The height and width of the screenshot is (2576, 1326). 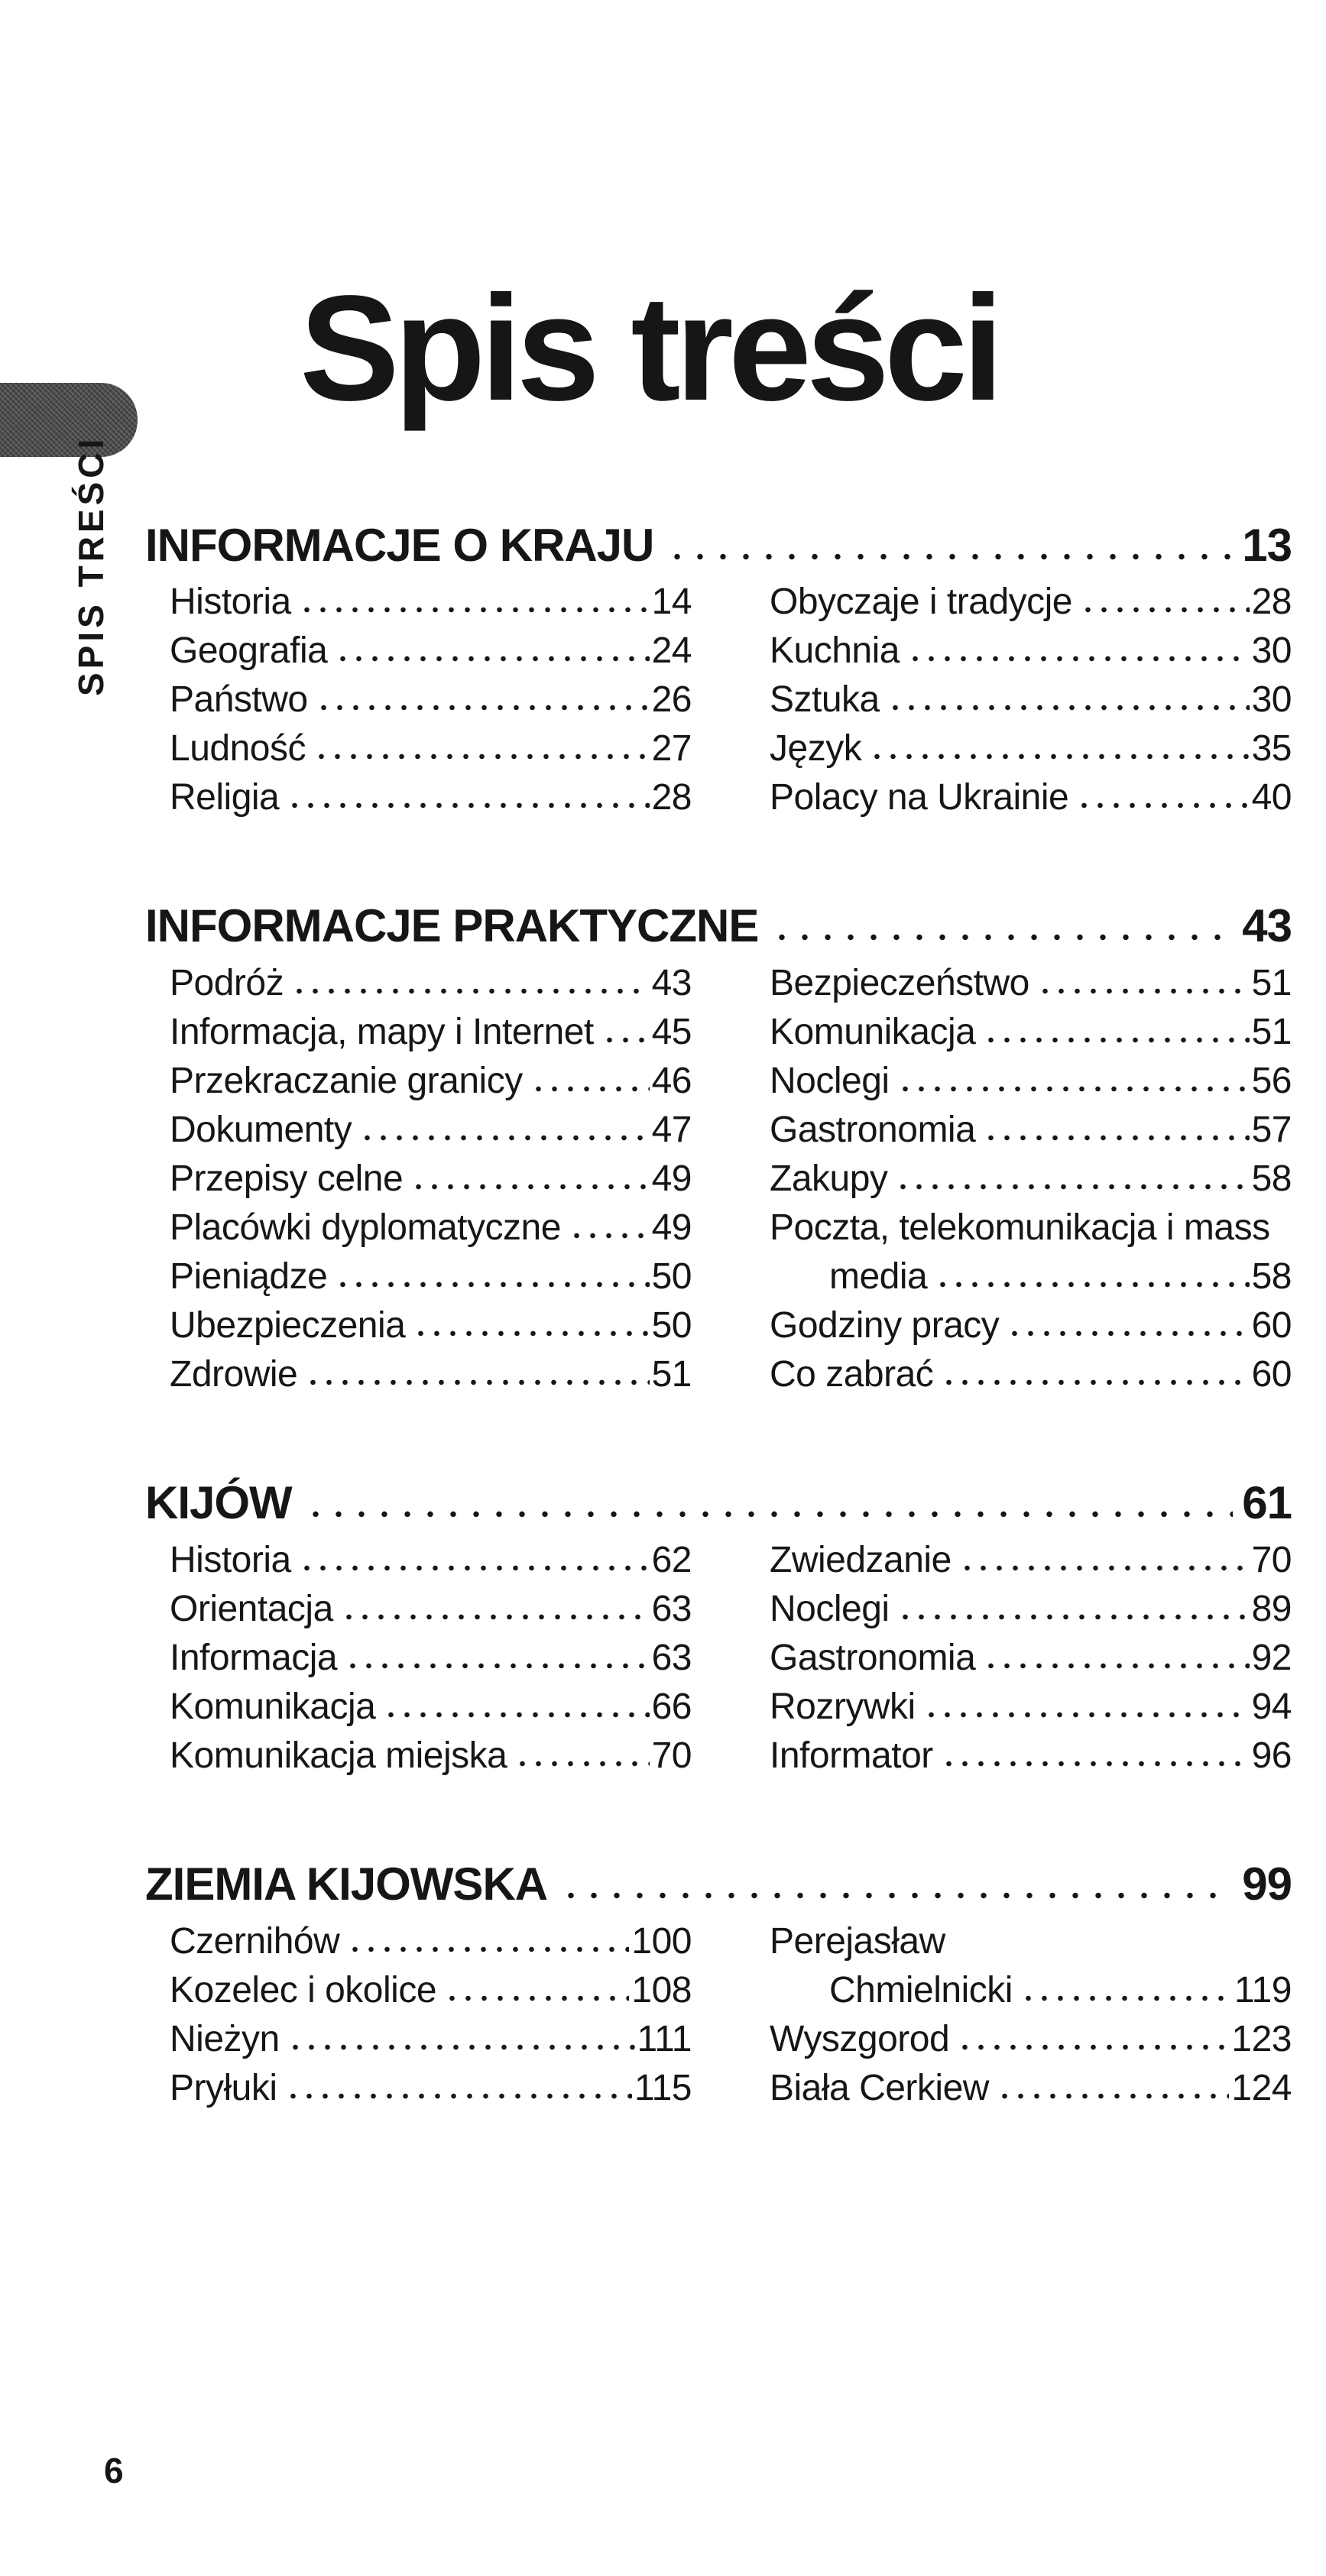 I want to click on toc-entry: Bezpieczeństwo 51, so click(x=1031, y=983).